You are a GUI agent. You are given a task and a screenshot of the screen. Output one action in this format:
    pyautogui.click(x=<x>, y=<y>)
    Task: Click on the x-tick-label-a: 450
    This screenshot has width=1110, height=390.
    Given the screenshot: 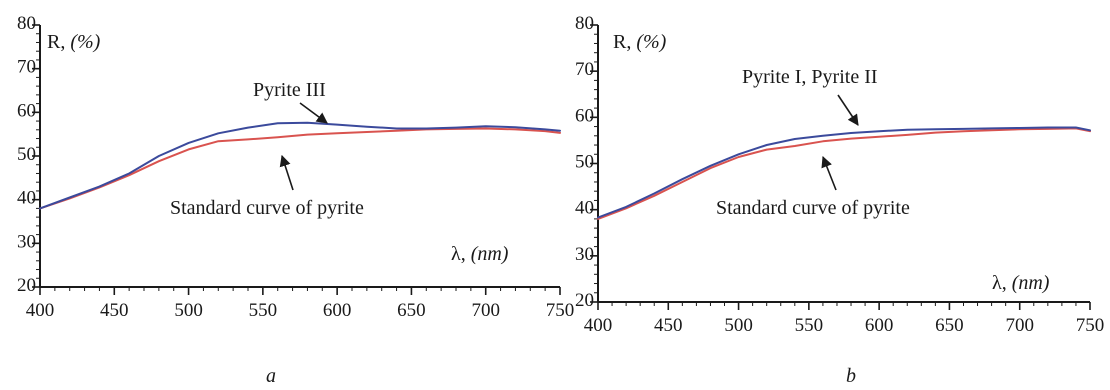 What is the action you would take?
    pyautogui.click(x=114, y=310)
    